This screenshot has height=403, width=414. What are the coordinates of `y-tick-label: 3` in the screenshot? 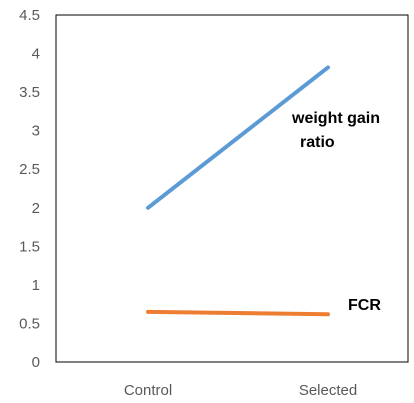 It's located at (36, 131).